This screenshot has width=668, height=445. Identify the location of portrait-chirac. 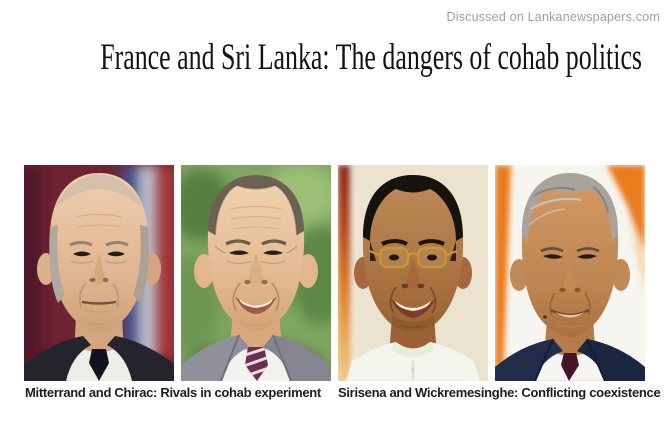
(256, 273).